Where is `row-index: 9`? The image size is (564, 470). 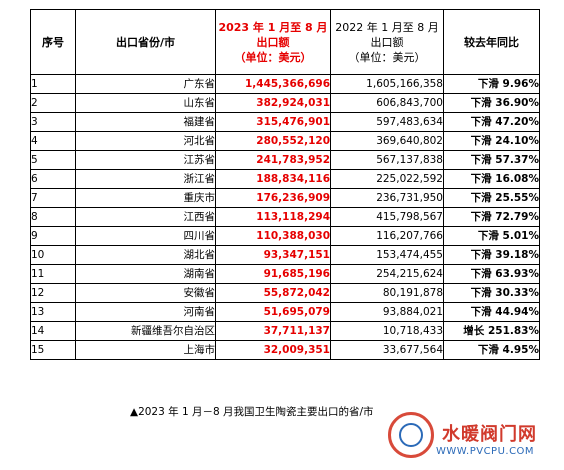
row-index: 9 is located at coordinates (53, 236).